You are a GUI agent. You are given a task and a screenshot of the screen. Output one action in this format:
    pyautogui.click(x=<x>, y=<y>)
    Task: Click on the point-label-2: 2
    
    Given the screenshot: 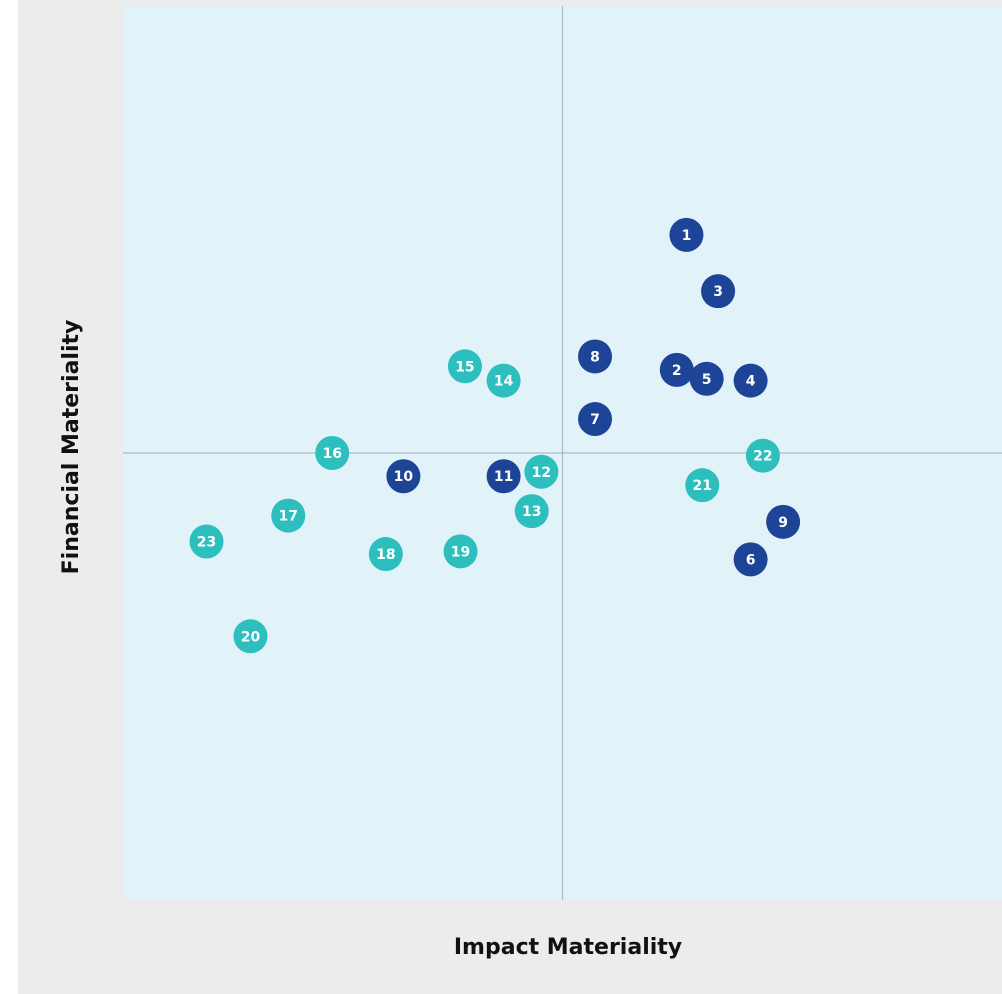 What is the action you would take?
    pyautogui.click(x=677, y=371)
    